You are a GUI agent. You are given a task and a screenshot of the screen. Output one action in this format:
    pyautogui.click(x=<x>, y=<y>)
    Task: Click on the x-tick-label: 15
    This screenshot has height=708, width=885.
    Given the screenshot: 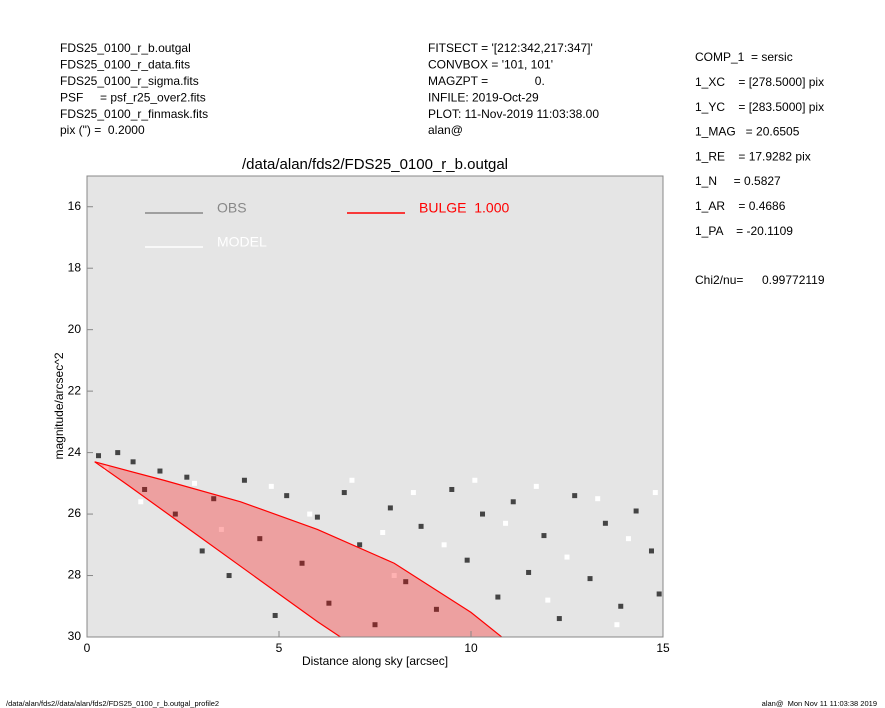 What is the action you would take?
    pyautogui.click(x=663, y=648)
    